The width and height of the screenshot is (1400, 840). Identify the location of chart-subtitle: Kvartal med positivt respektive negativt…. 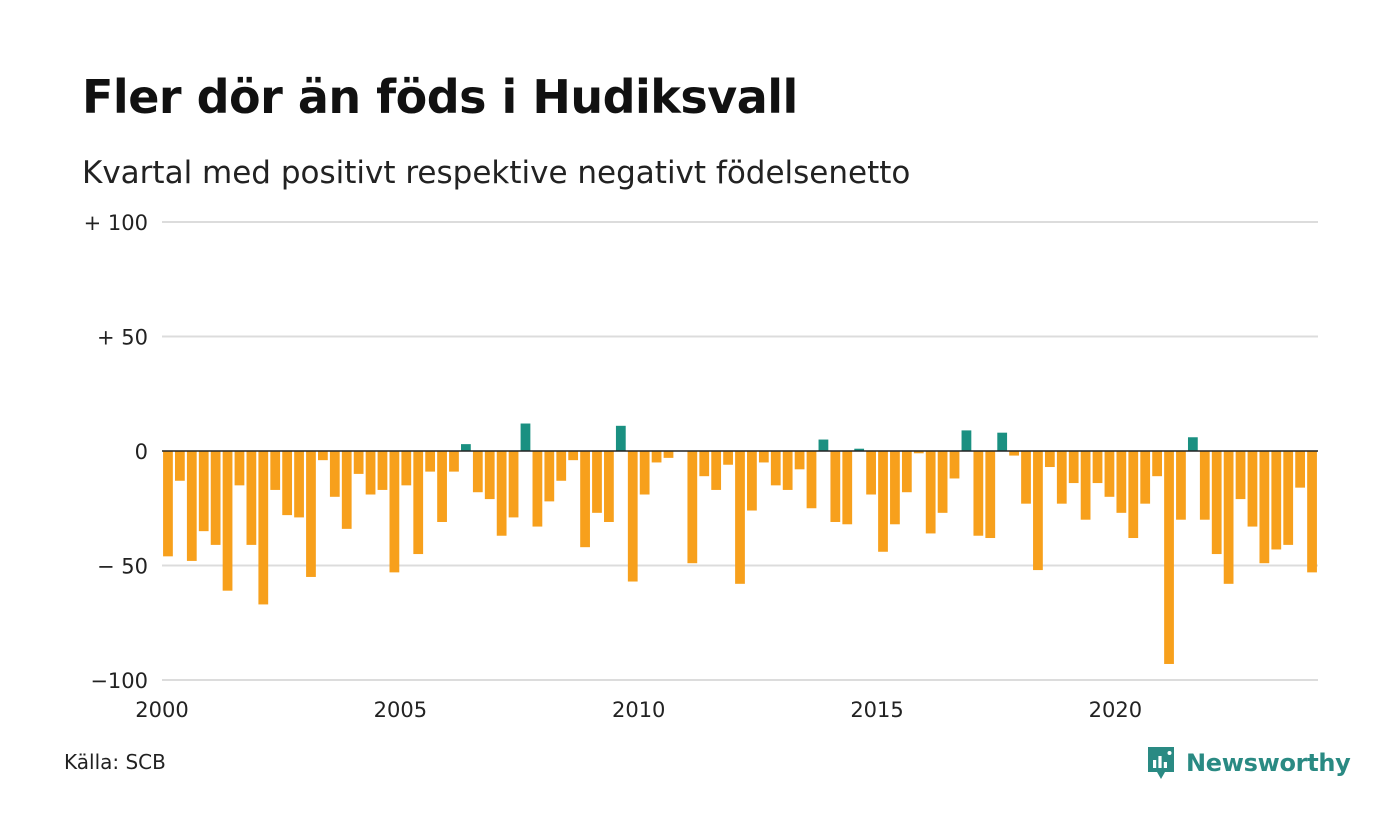
(496, 173).